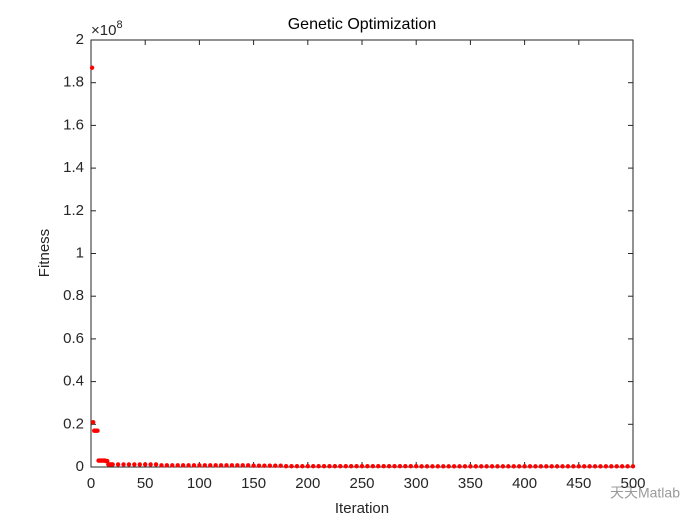 The image size is (700, 525). I want to click on x-tick-label: 200, so click(307, 483).